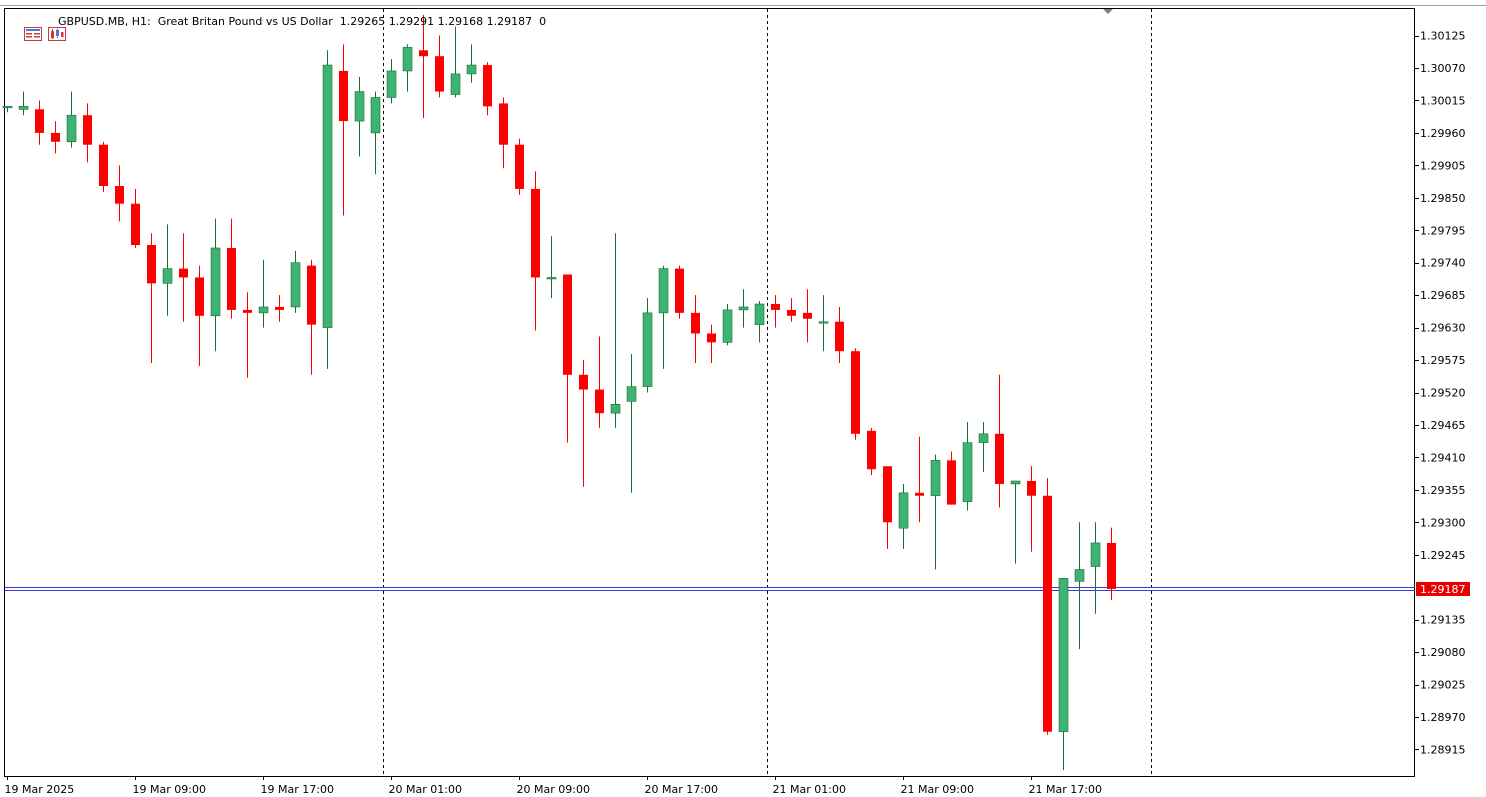 This screenshot has height=797, width=1486. What do you see at coordinates (1443, 717) in the screenshot?
I see `price-tick-label: 1.28970` at bounding box center [1443, 717].